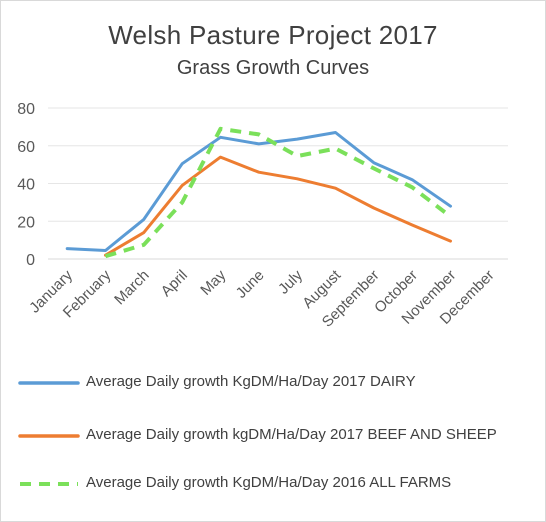  I want to click on legend-swatch-all-farms, so click(49, 484).